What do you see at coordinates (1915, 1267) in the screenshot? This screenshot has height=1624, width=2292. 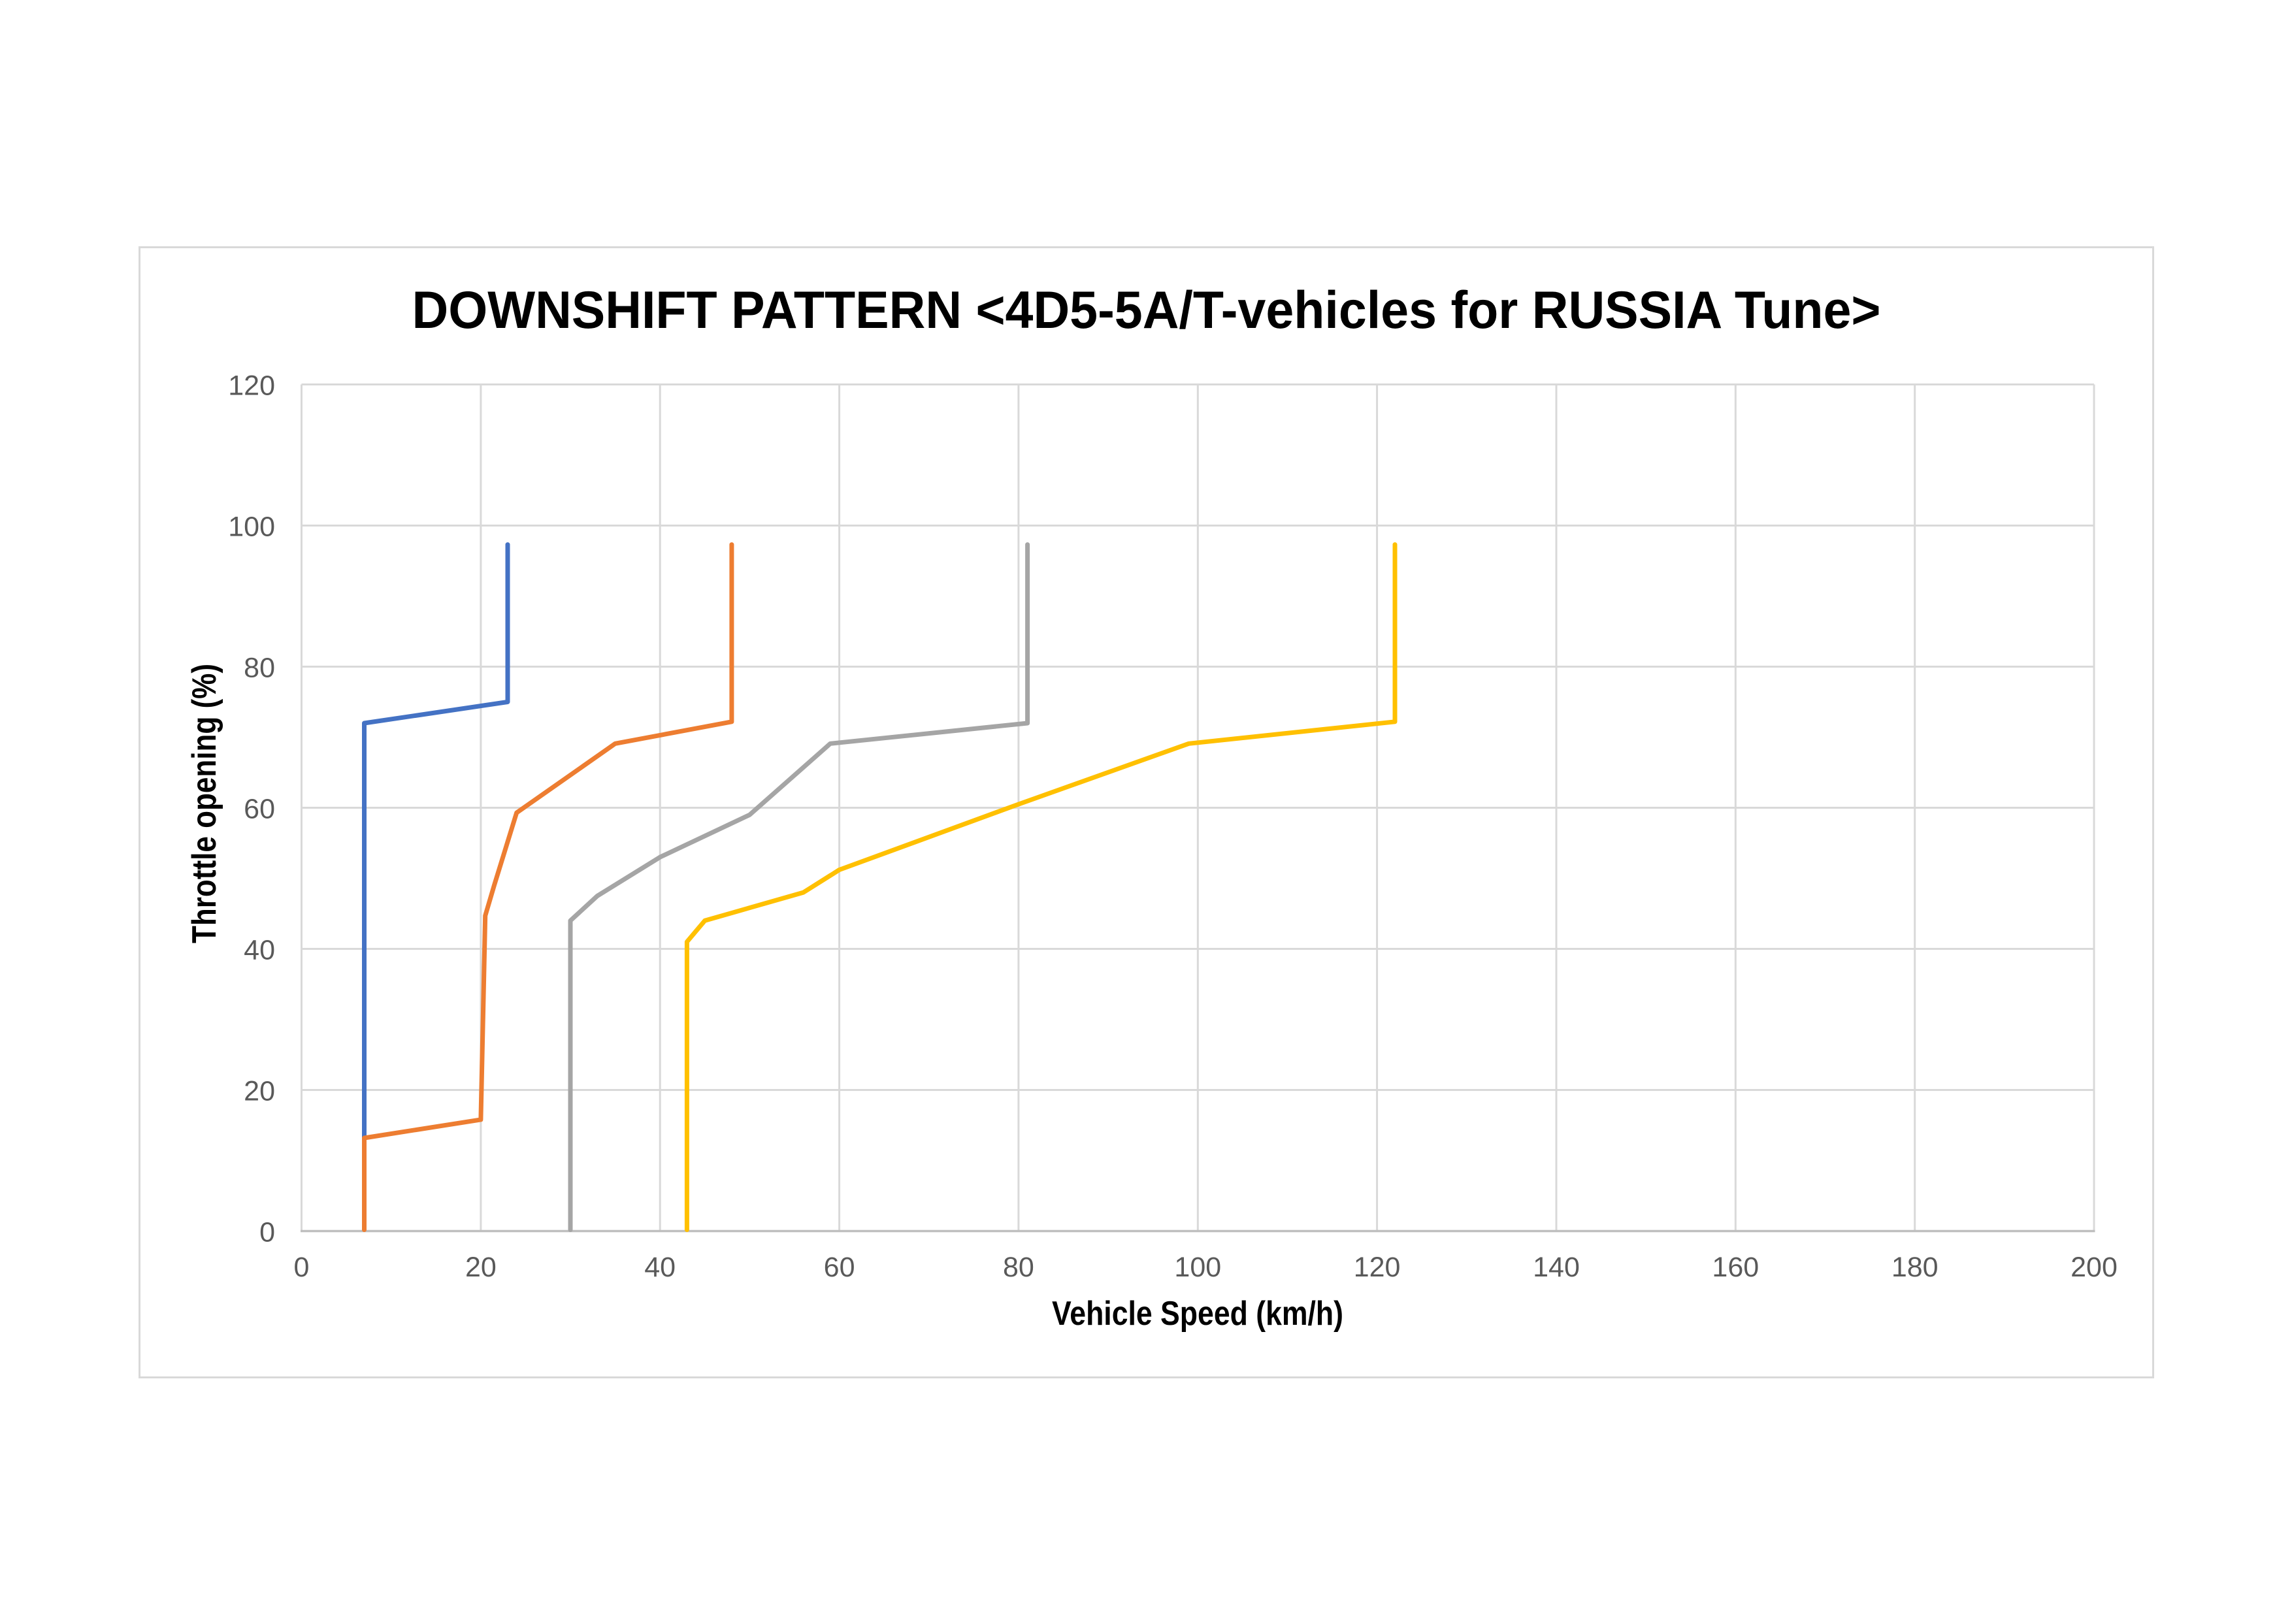 I see `svg-text: 180` at bounding box center [1915, 1267].